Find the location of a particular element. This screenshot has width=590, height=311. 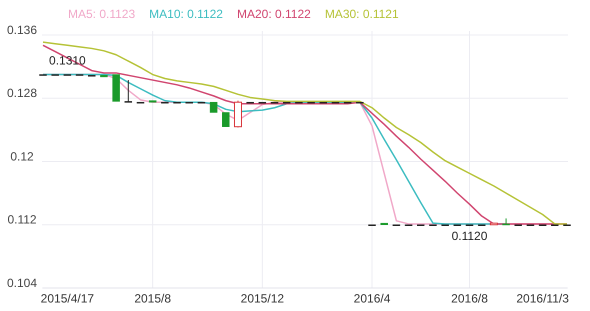

annotation: 0.1120 is located at coordinates (470, 235).